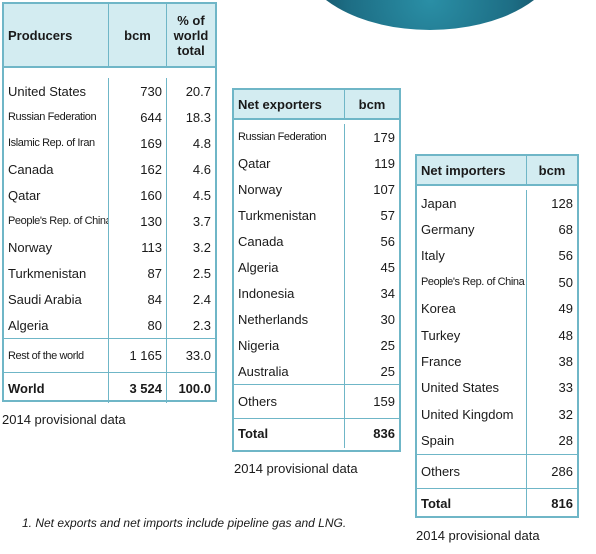 This screenshot has width=596, height=554. Describe the element at coordinates (497, 229) in the screenshot. I see `importers-row: Germany 68` at that location.